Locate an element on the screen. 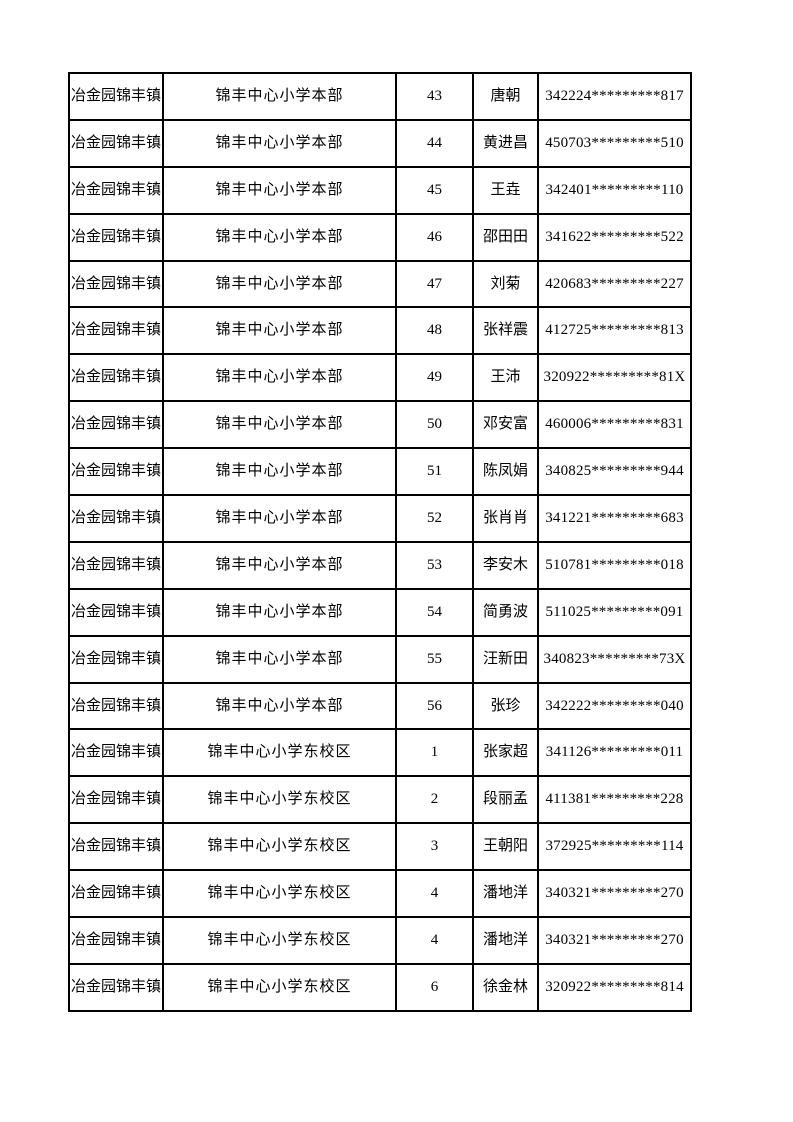  table-row: 冶金园锦丰镇 锦丰中心小学东校区 4 潘地洋 340321*********270 is located at coordinates (380, 894).